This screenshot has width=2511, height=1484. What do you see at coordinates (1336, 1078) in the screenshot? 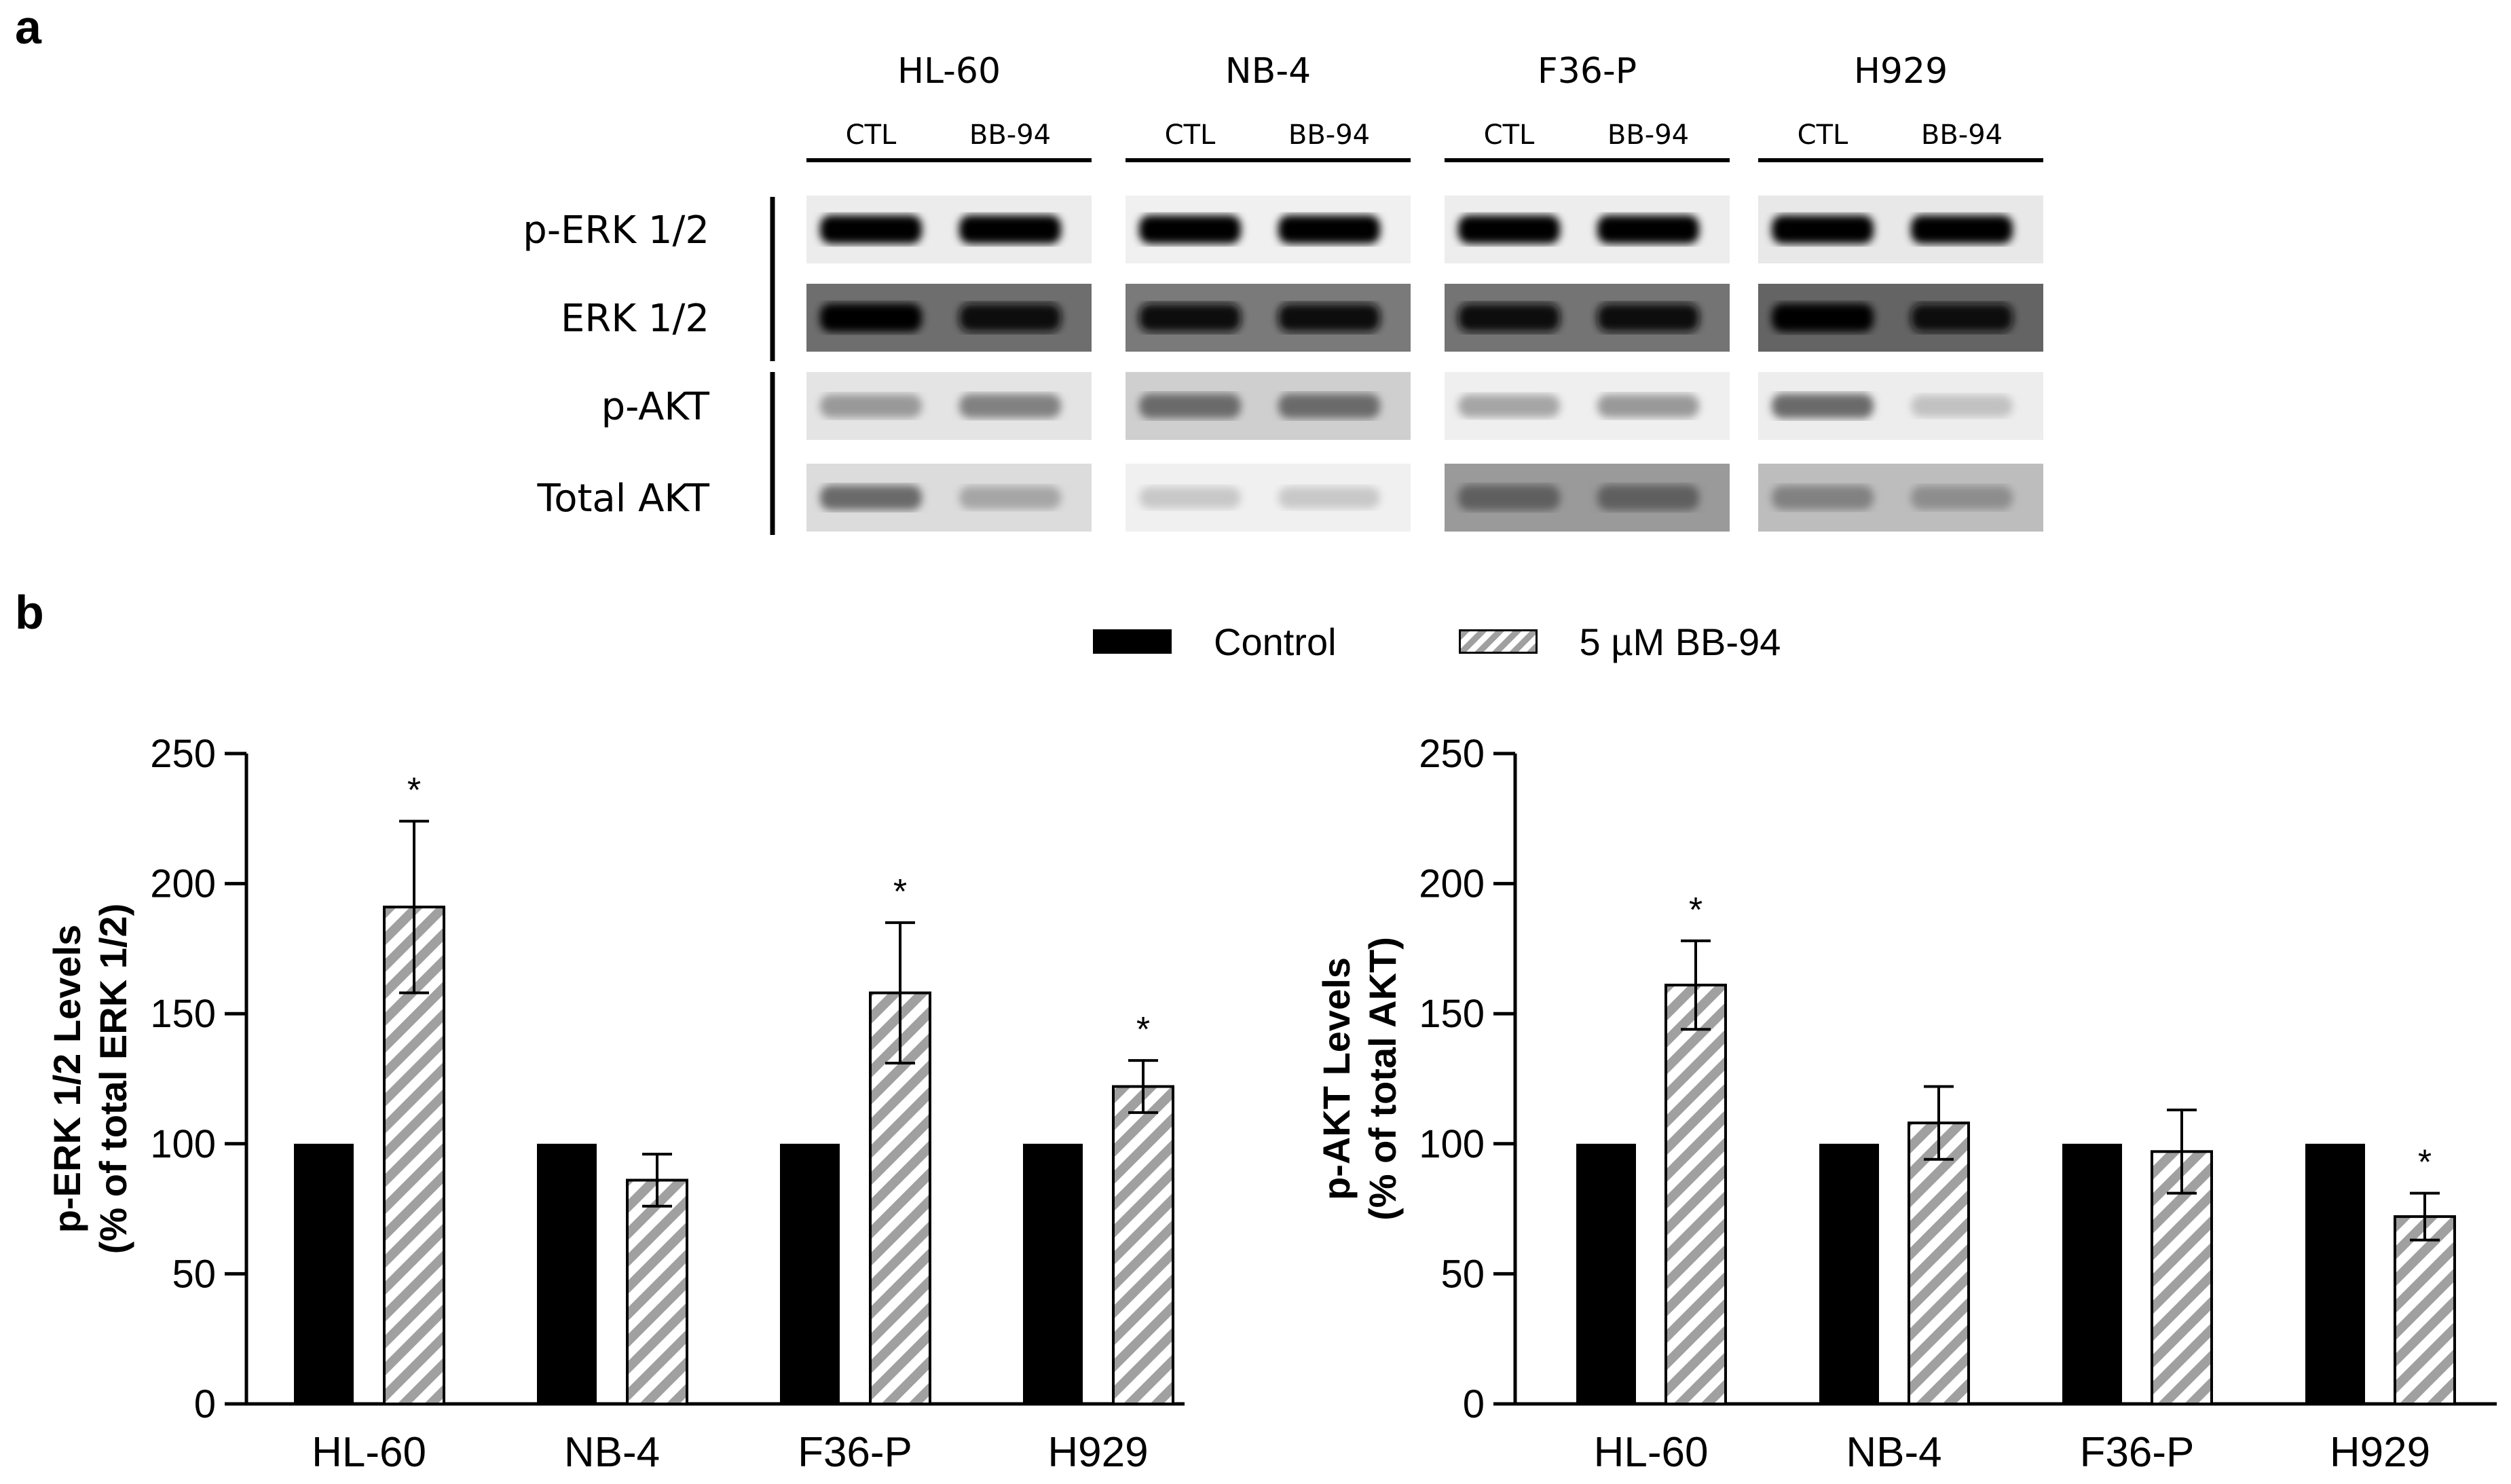
I see `y-axis-label: p-AKT Levels` at bounding box center [1336, 1078].